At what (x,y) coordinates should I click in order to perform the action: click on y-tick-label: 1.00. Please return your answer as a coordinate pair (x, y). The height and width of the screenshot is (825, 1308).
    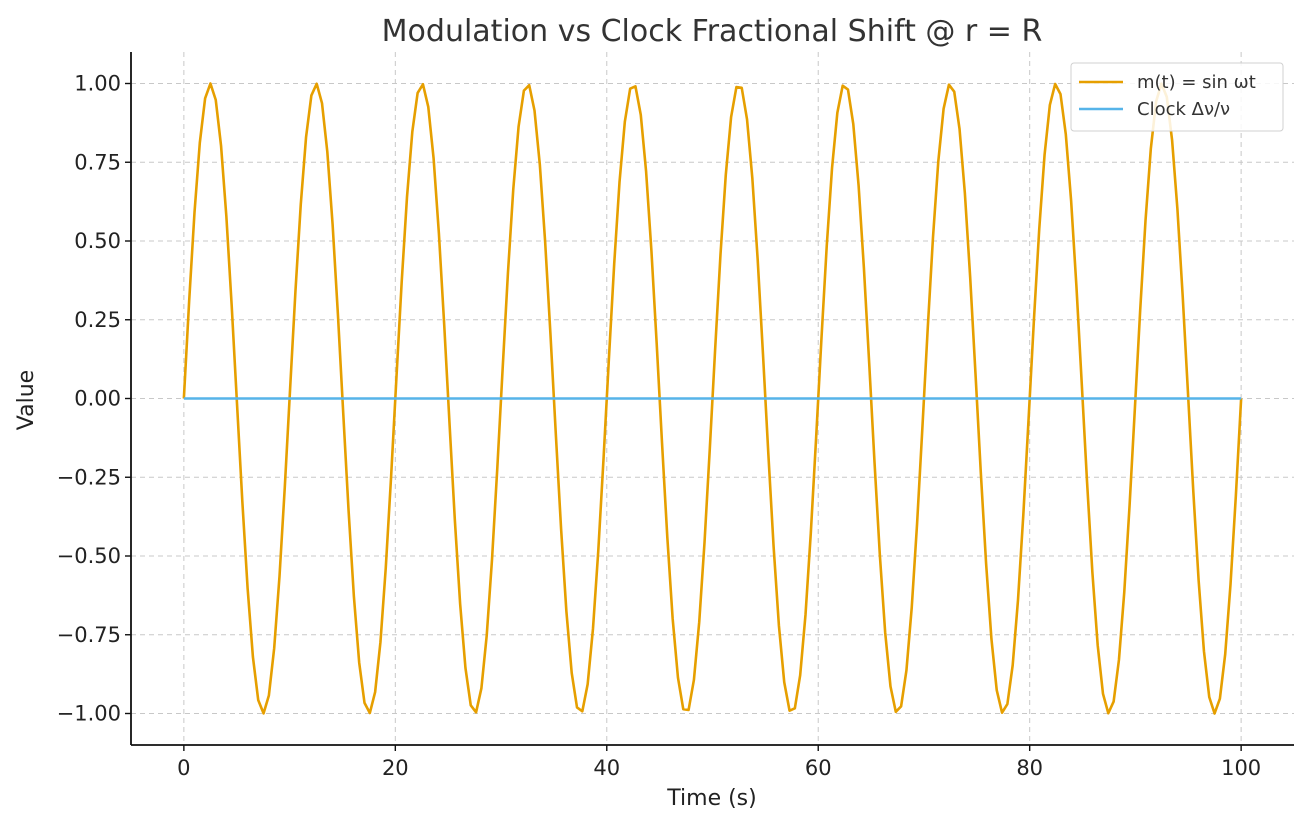
    Looking at the image, I should click on (97, 84).